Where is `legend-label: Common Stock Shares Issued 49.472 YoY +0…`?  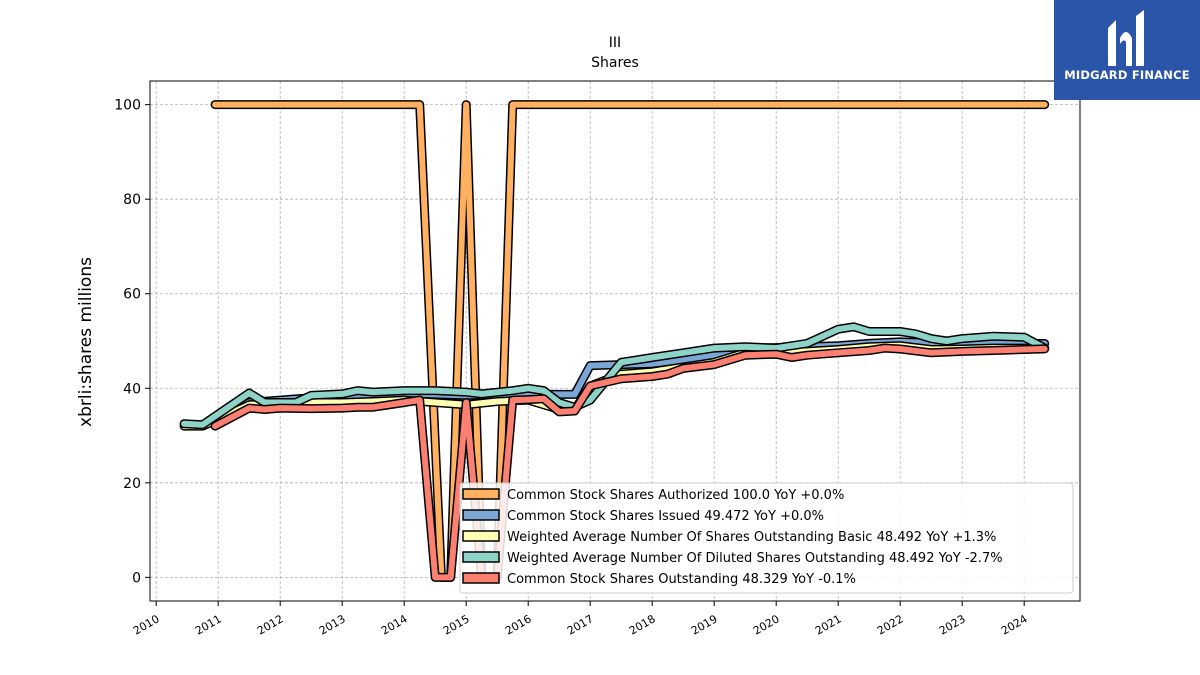 legend-label: Common Stock Shares Issued 49.472 YoY +0… is located at coordinates (665, 516).